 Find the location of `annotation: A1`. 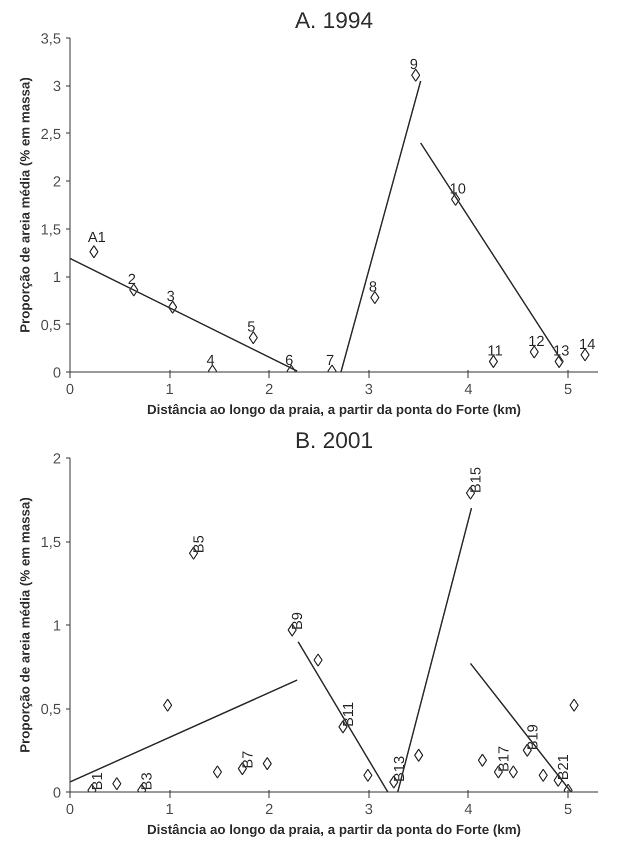

annotation: A1 is located at coordinates (97, 238).